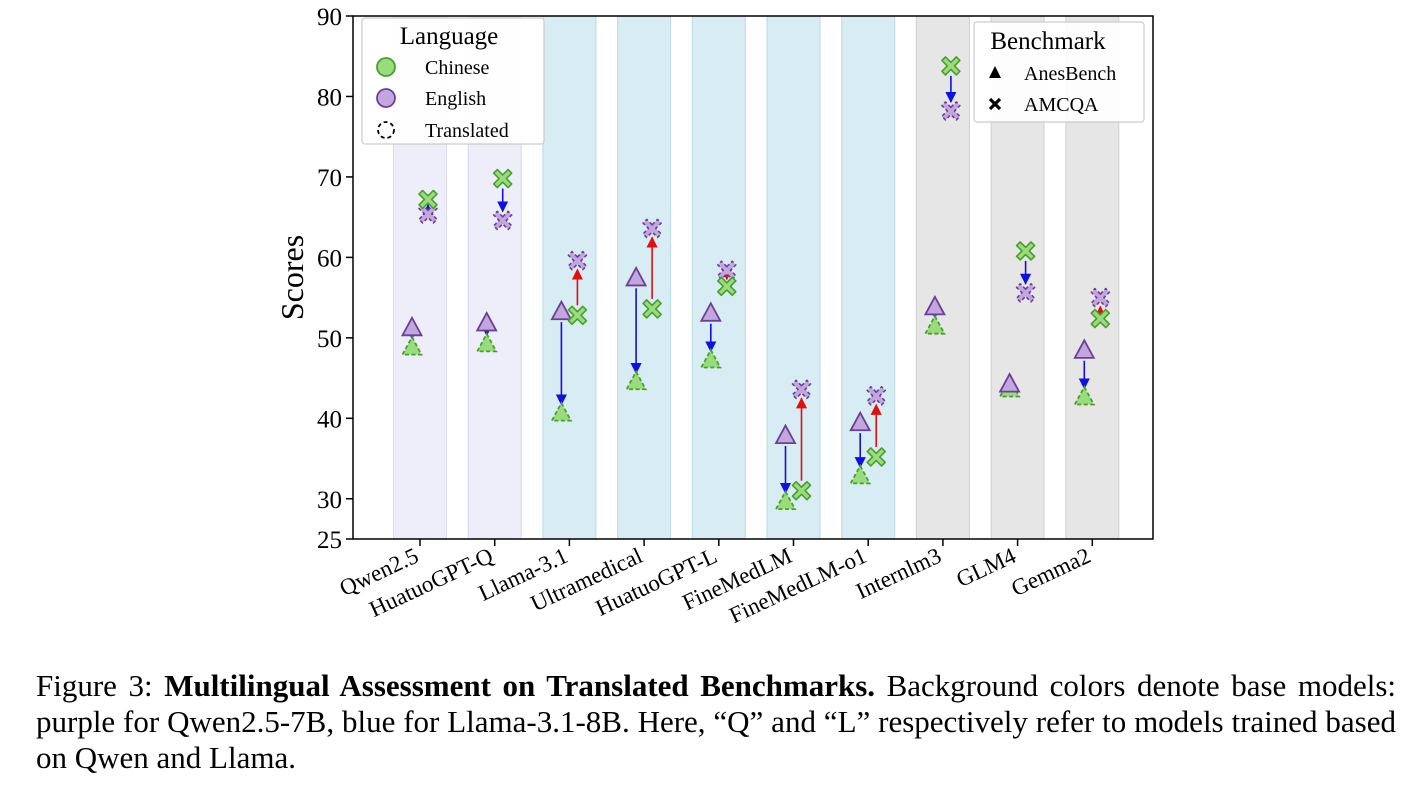  I want to click on y-tick-label: 90, so click(329, 17).